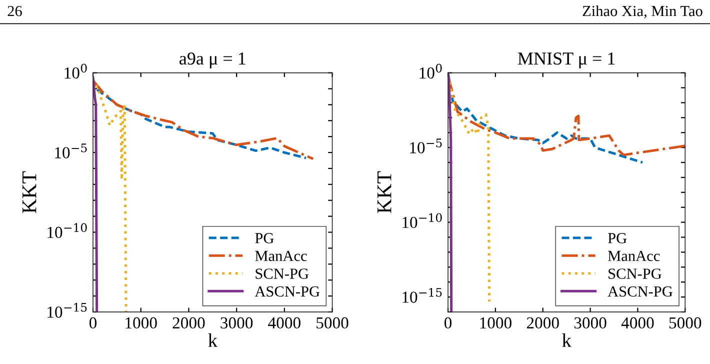  Describe the element at coordinates (15, 11) in the screenshot. I see `text: 26` at that location.